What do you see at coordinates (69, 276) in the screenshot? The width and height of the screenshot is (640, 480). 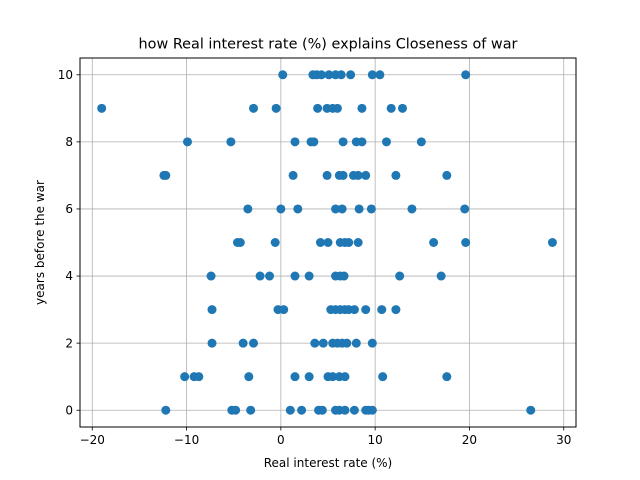 I see `y-tick-label: 4` at bounding box center [69, 276].